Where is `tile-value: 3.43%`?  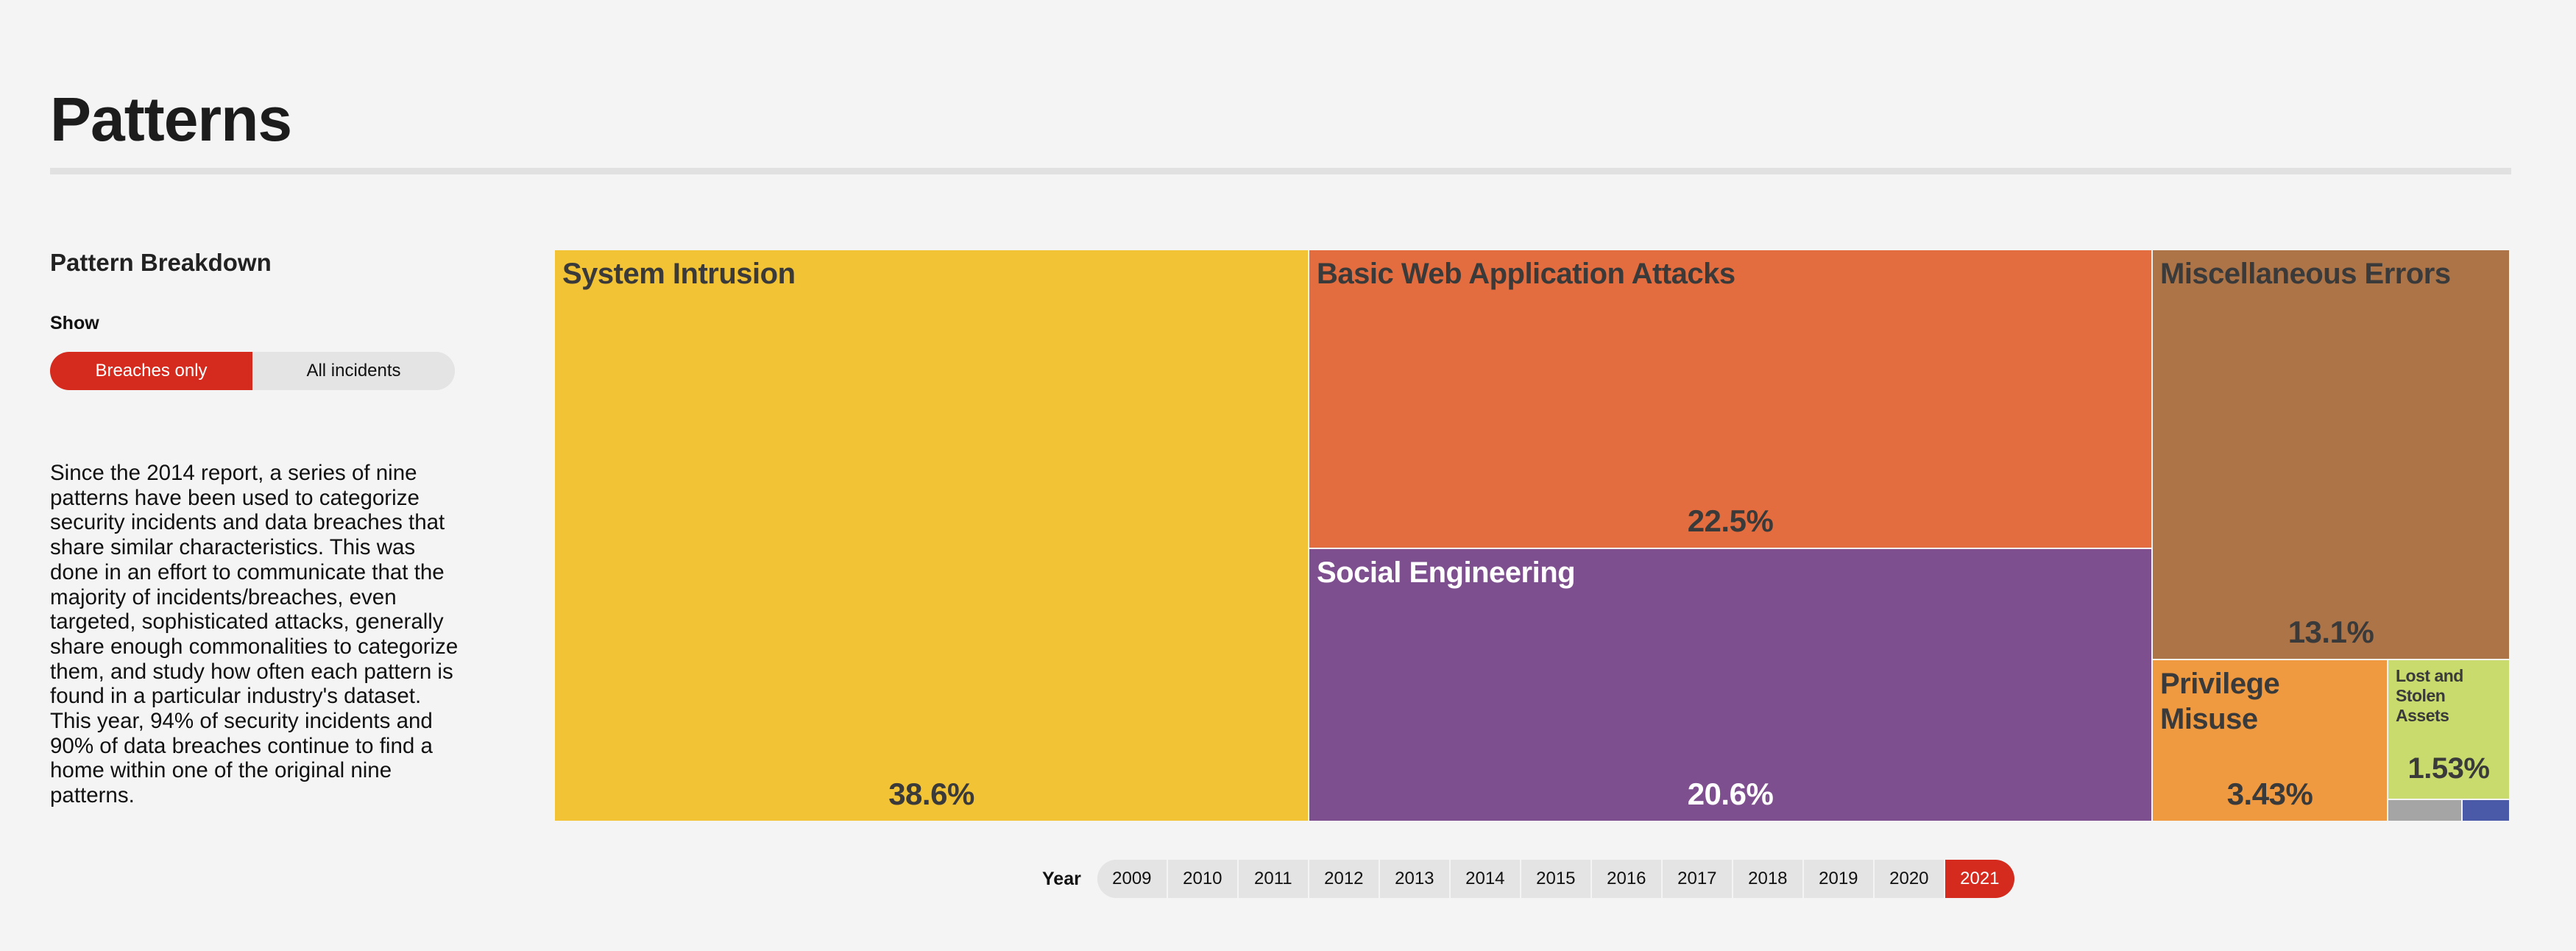 tile-value: 3.43% is located at coordinates (2269, 794).